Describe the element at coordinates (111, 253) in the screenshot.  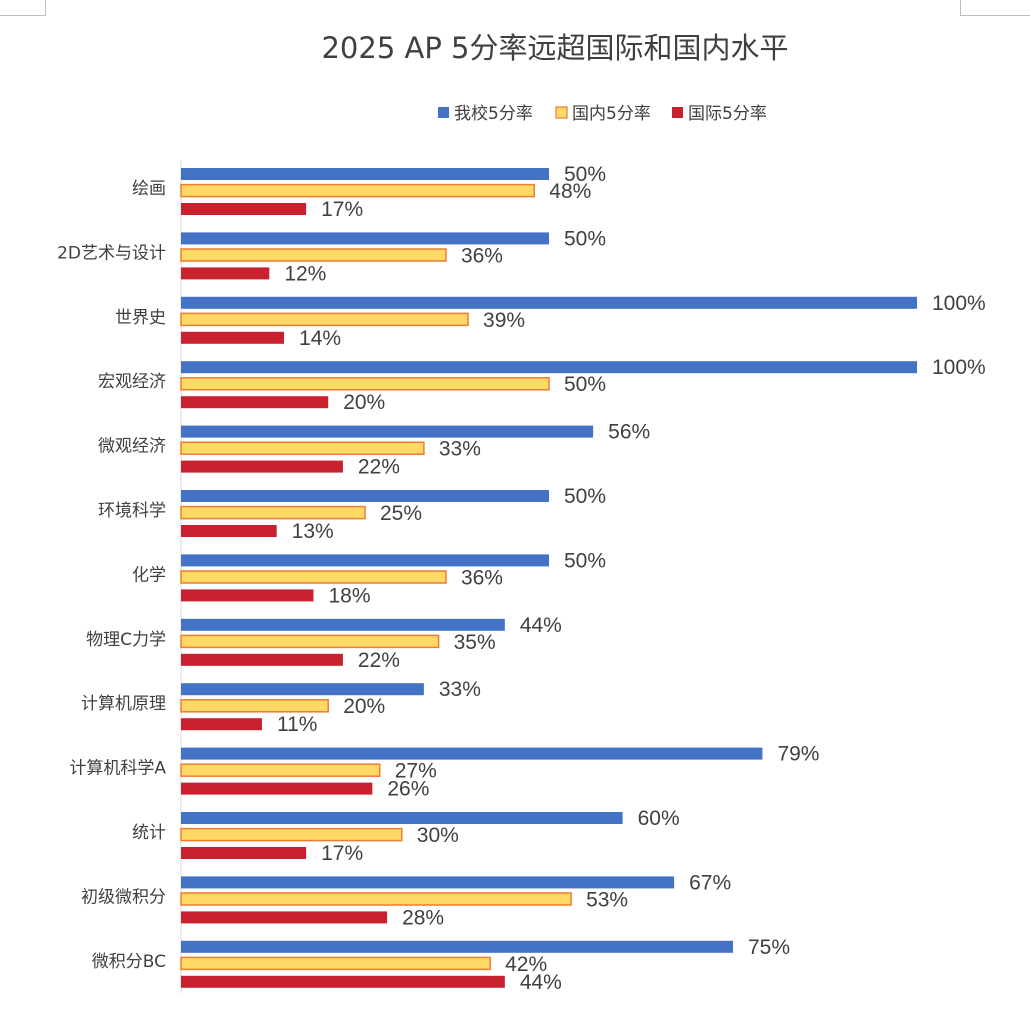
I see `category-label: 2D艺术与设计` at that location.